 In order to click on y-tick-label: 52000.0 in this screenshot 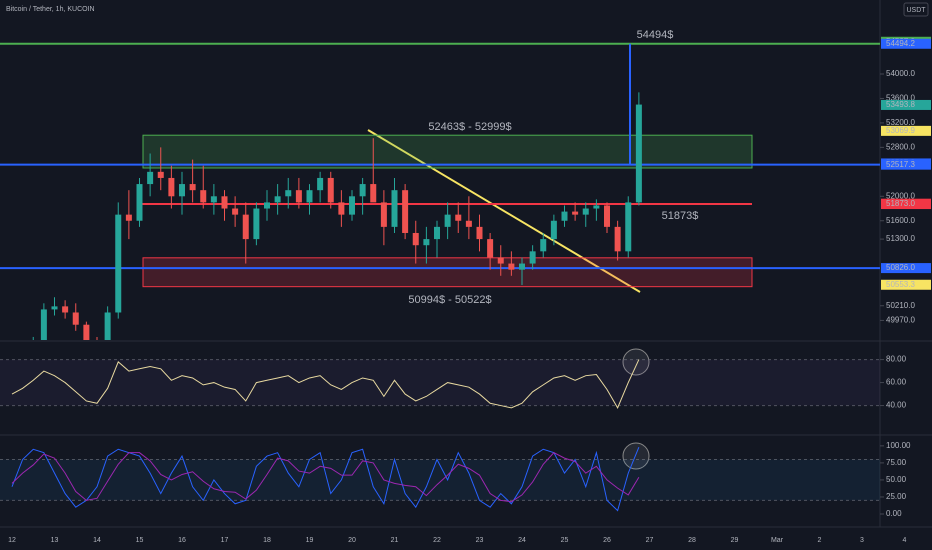, I will do `click(900, 195)`.